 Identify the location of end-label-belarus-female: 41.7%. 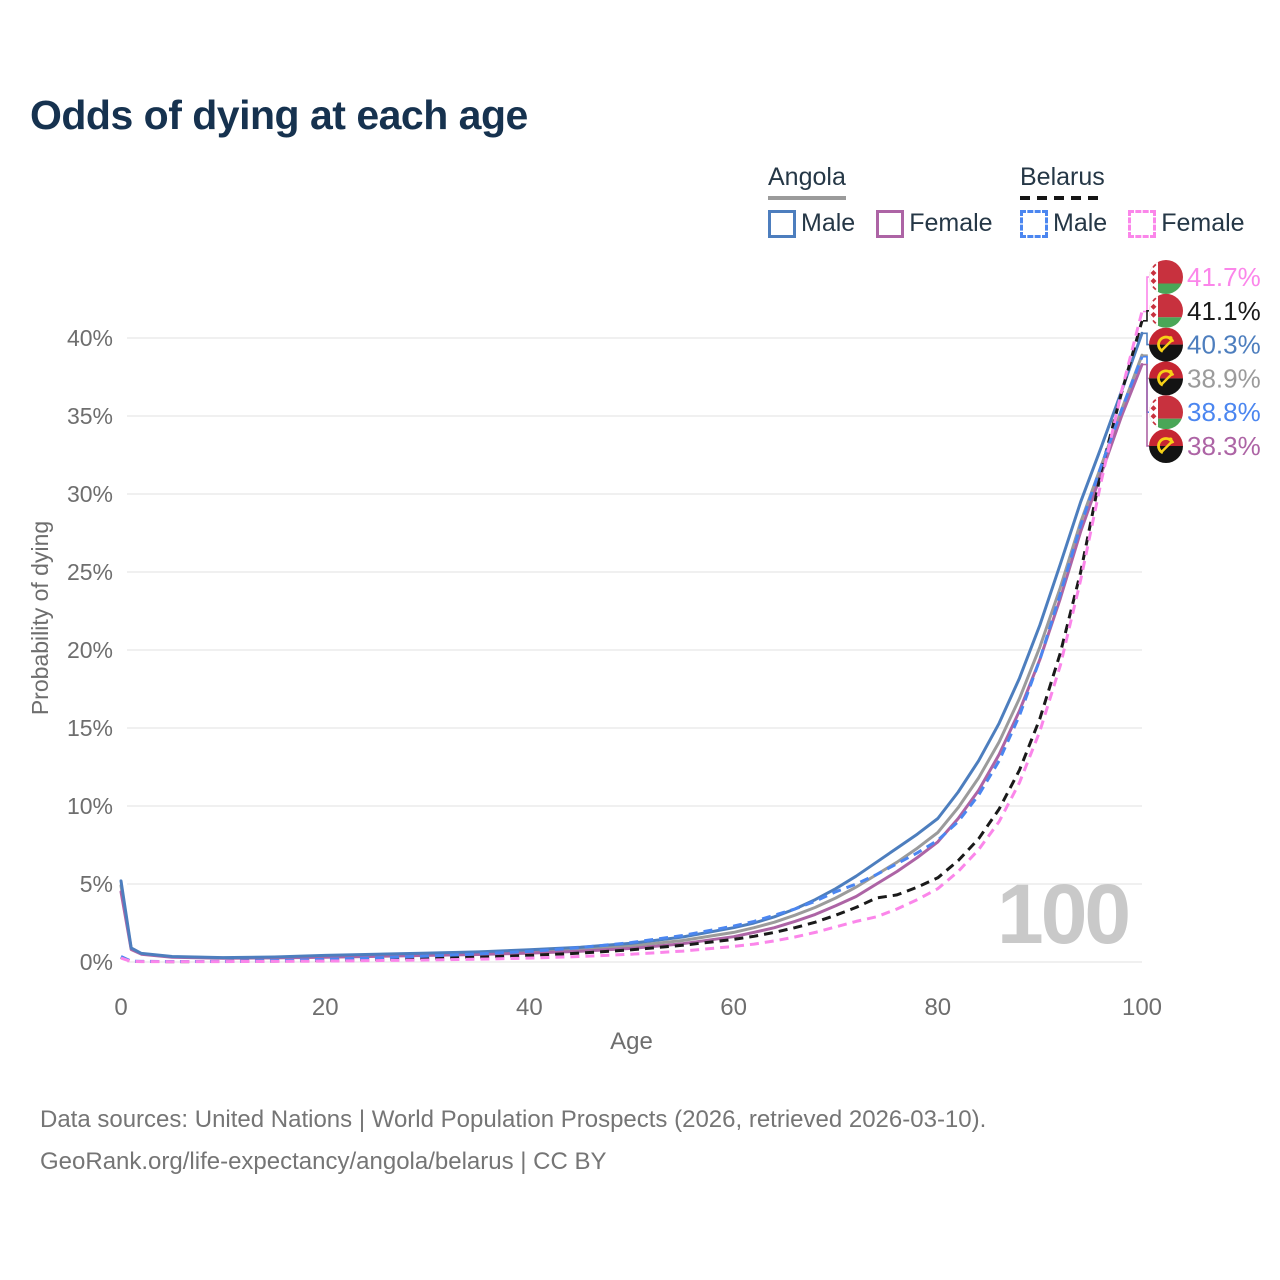
(1205, 277).